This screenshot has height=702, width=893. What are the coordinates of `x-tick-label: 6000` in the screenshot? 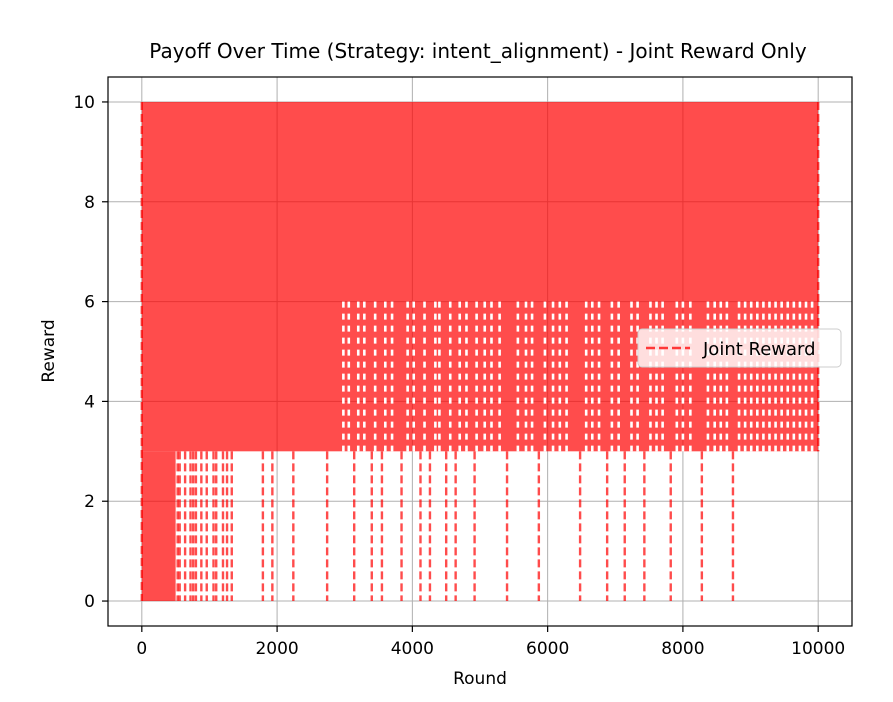 It's located at (547, 649).